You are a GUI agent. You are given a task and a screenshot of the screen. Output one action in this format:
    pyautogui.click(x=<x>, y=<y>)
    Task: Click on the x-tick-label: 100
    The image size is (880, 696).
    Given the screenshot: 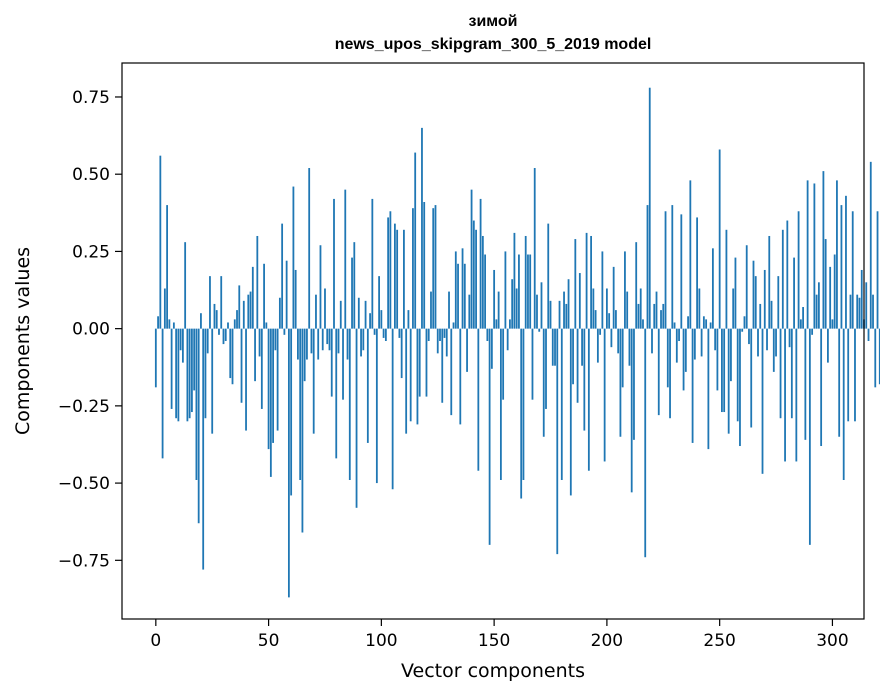 What is the action you would take?
    pyautogui.click(x=381, y=641)
    